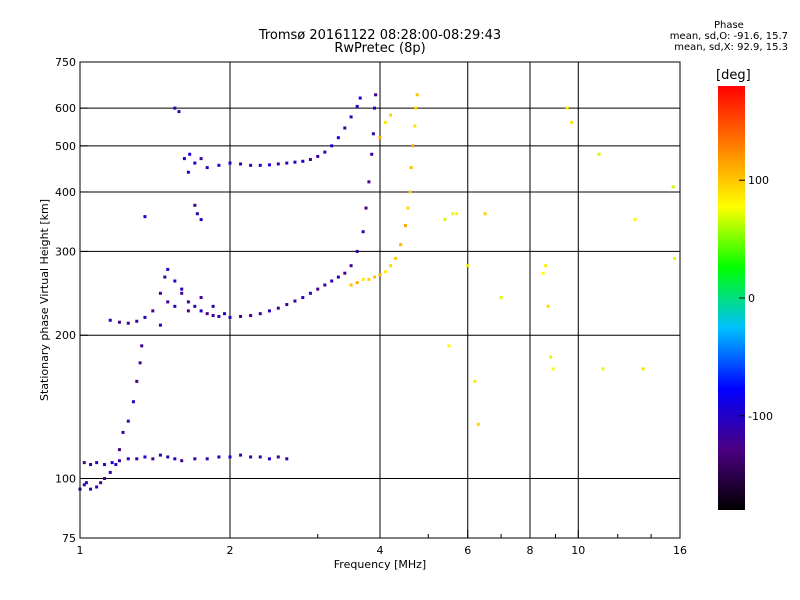 Image resolution: width=800 pixels, height=600 pixels. I want to click on x-tick-label: 6, so click(467, 550).